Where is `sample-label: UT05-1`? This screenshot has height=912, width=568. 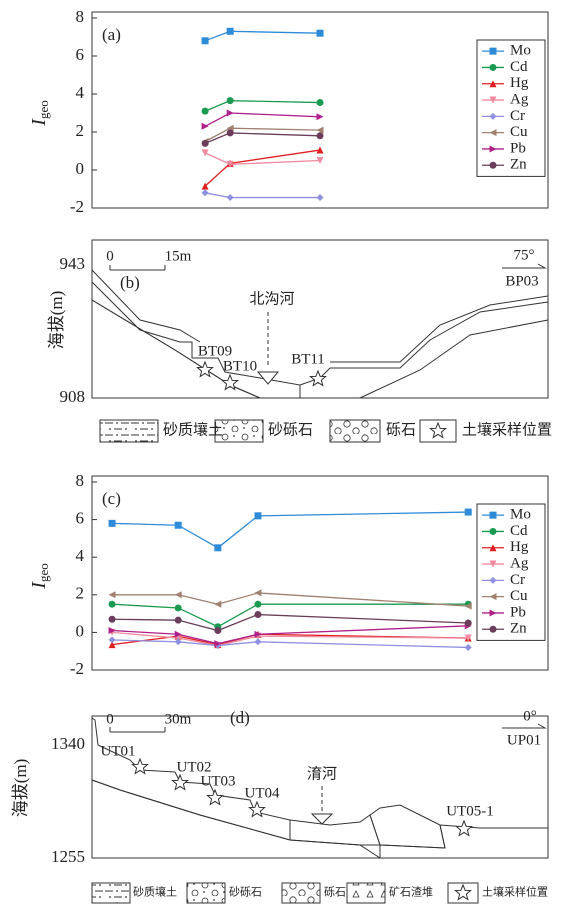 sample-label: UT05-1 is located at coordinates (470, 811).